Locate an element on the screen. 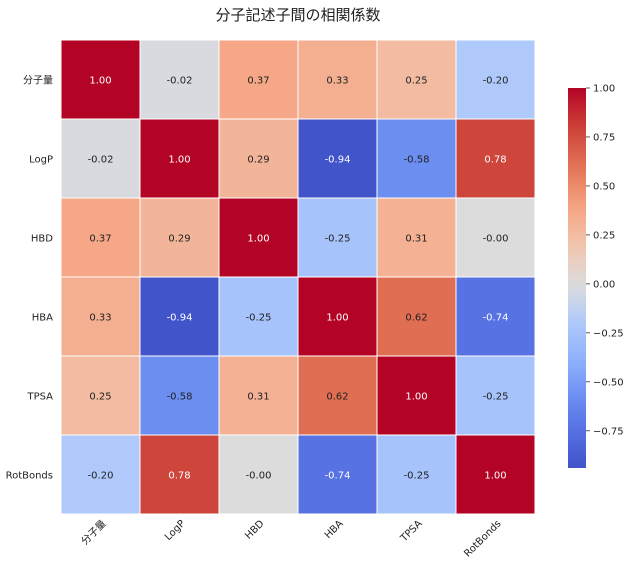  heatmap-cell-r1-c1 is located at coordinates (179, 158).